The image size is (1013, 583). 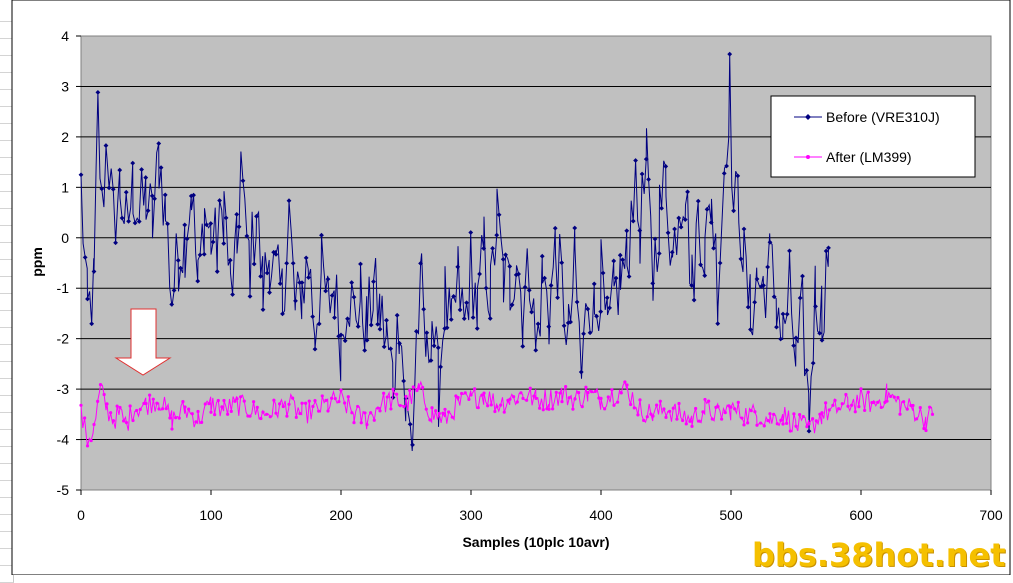 I want to click on y-tick-label: -3, so click(x=63, y=389).